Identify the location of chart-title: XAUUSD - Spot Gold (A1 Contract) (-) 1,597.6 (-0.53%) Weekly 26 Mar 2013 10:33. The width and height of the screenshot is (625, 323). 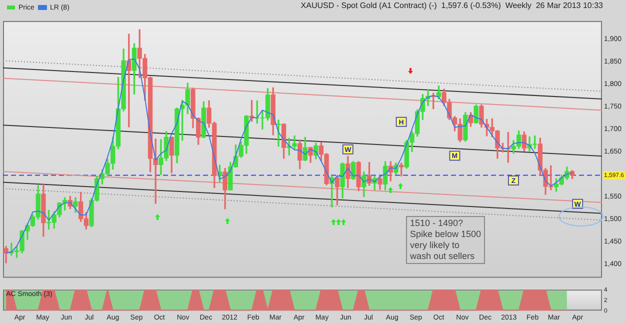
(451, 5).